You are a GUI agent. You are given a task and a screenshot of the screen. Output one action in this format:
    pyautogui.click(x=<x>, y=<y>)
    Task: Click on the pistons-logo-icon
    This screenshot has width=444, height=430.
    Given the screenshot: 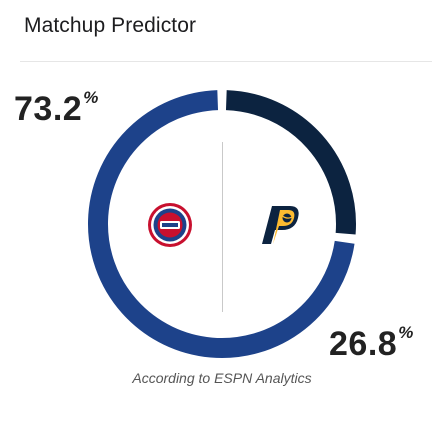 What is the action you would take?
    pyautogui.click(x=170, y=225)
    